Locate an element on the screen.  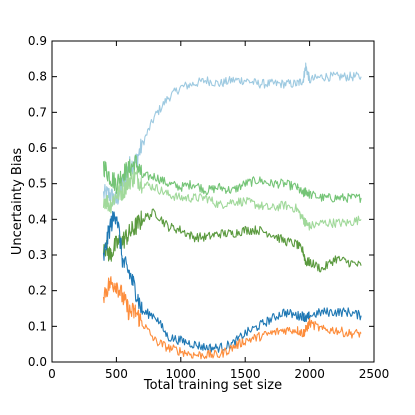
x-tick-label: 2500 is located at coordinates (374, 374).